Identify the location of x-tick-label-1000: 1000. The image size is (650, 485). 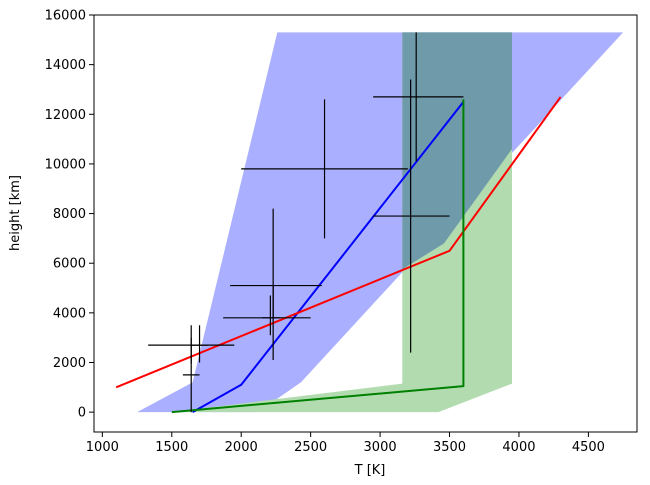
(102, 447).